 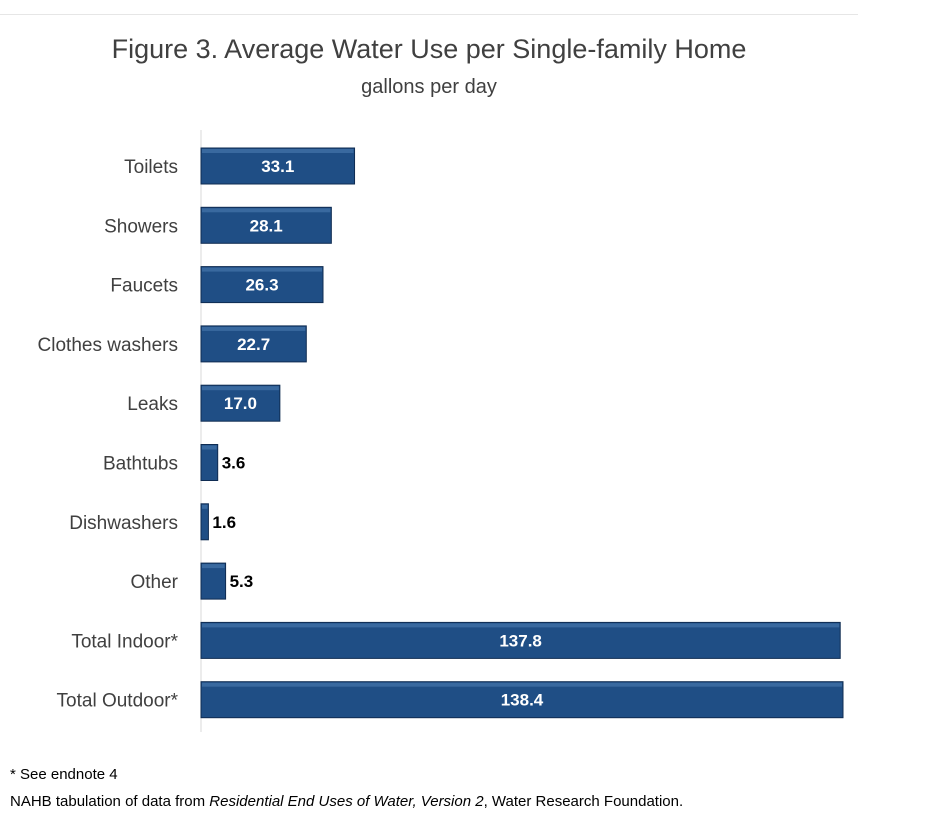 What do you see at coordinates (151, 167) in the screenshot?
I see `category-label: Toilets` at bounding box center [151, 167].